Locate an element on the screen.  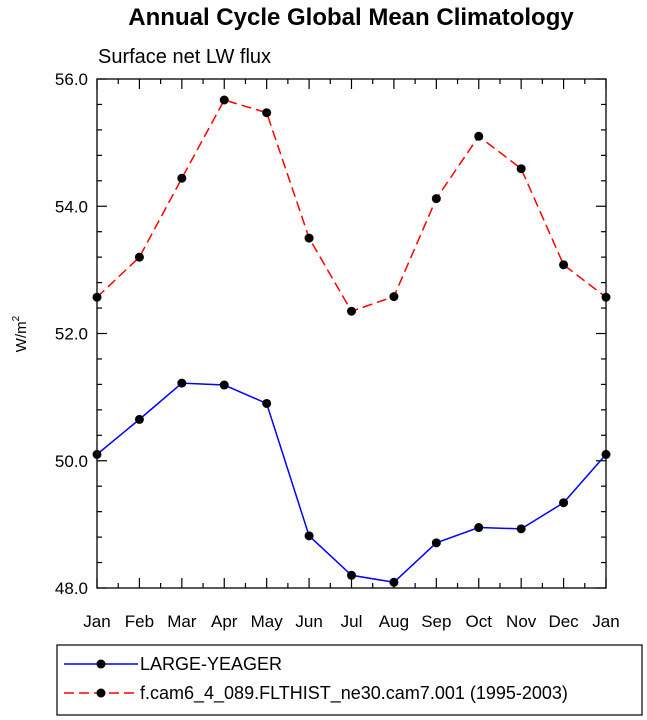
x-tick-label: Nov is located at coordinates (521, 621).